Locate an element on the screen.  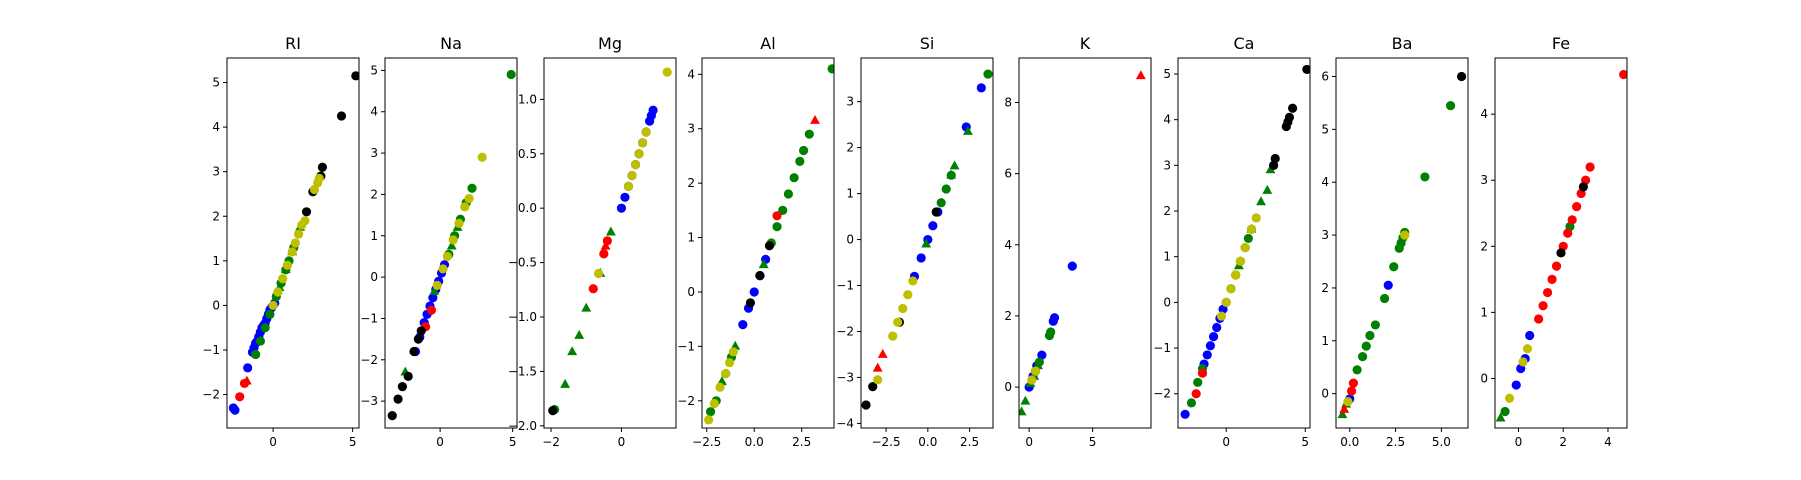
subplot-na: Na −3 −2 −1 0 1 2 3 4 5 0 5 is located at coordinates (439, 241).